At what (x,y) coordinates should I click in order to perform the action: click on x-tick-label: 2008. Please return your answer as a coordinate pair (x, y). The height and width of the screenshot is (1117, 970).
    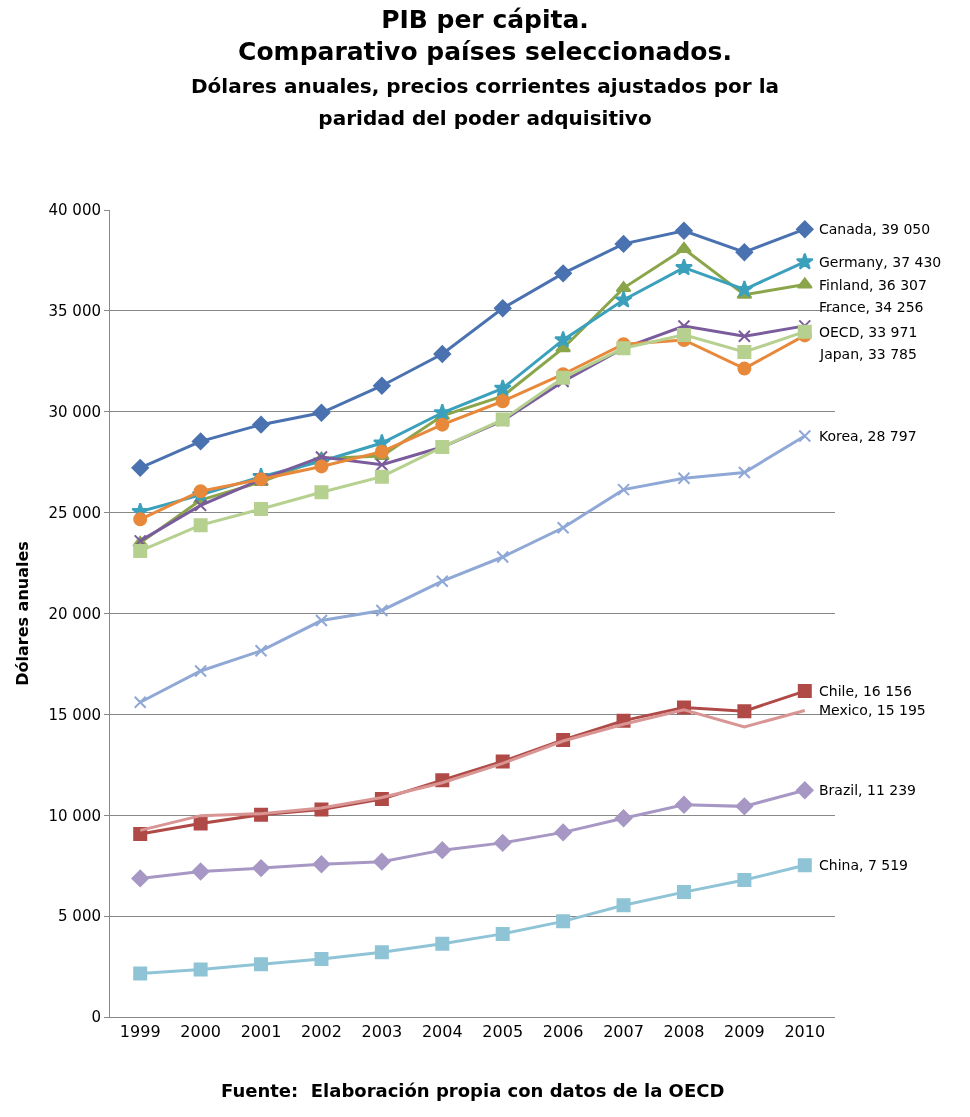
    Looking at the image, I should click on (684, 1032).